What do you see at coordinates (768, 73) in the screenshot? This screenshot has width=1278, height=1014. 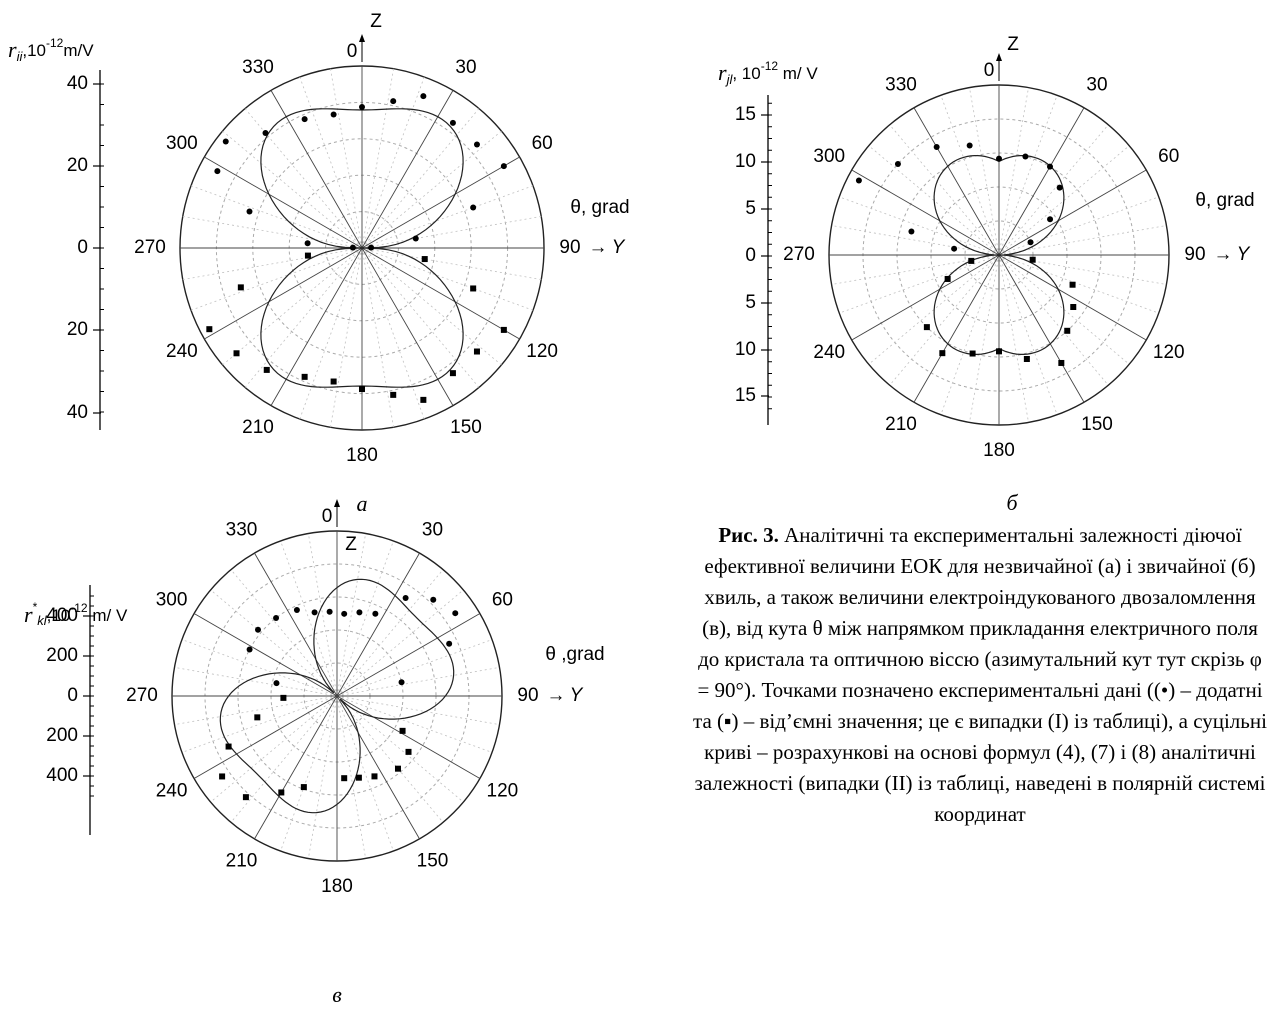 I see `scale-axis-title: rjl, 10-12 m/ V` at bounding box center [768, 73].